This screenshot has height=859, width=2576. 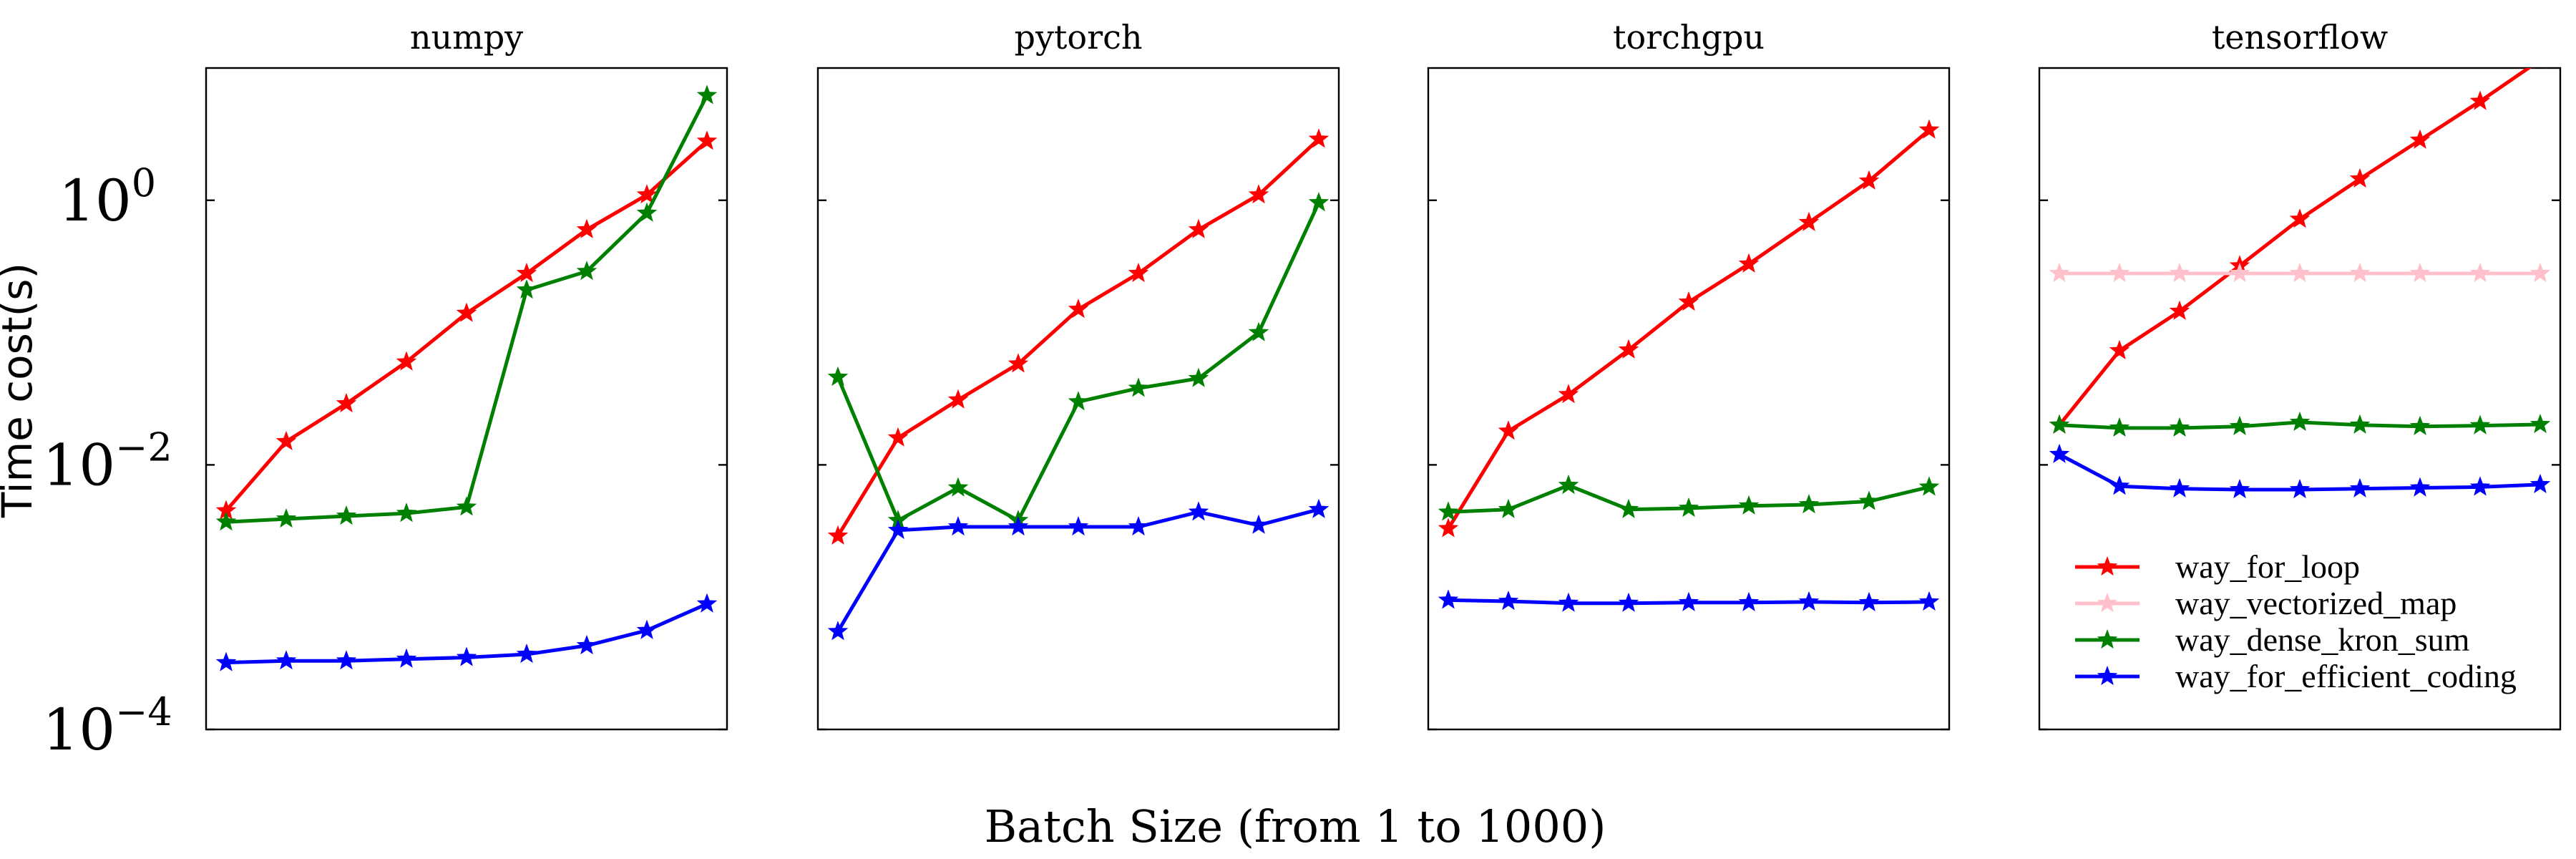 I want to click on y-tick-label: 10⁰, so click(x=107, y=197).